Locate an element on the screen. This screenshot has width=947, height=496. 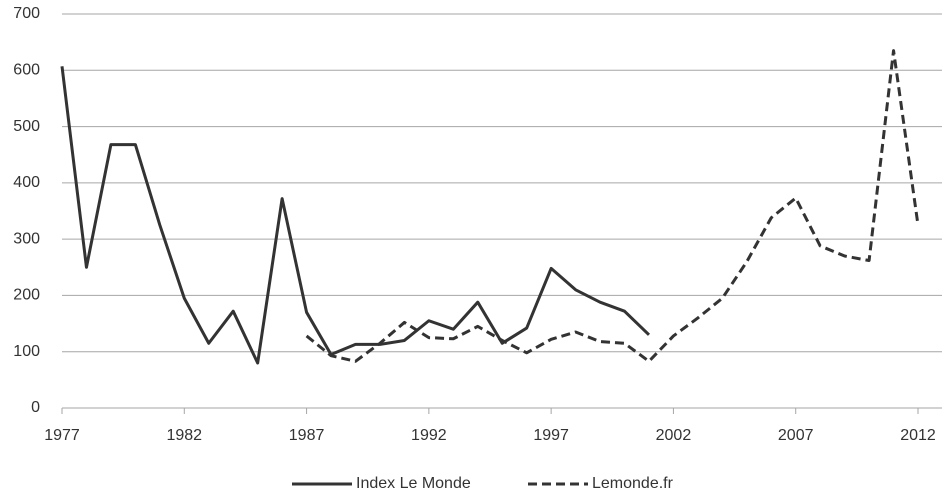
x-tick-label: 1982 is located at coordinates (184, 435).